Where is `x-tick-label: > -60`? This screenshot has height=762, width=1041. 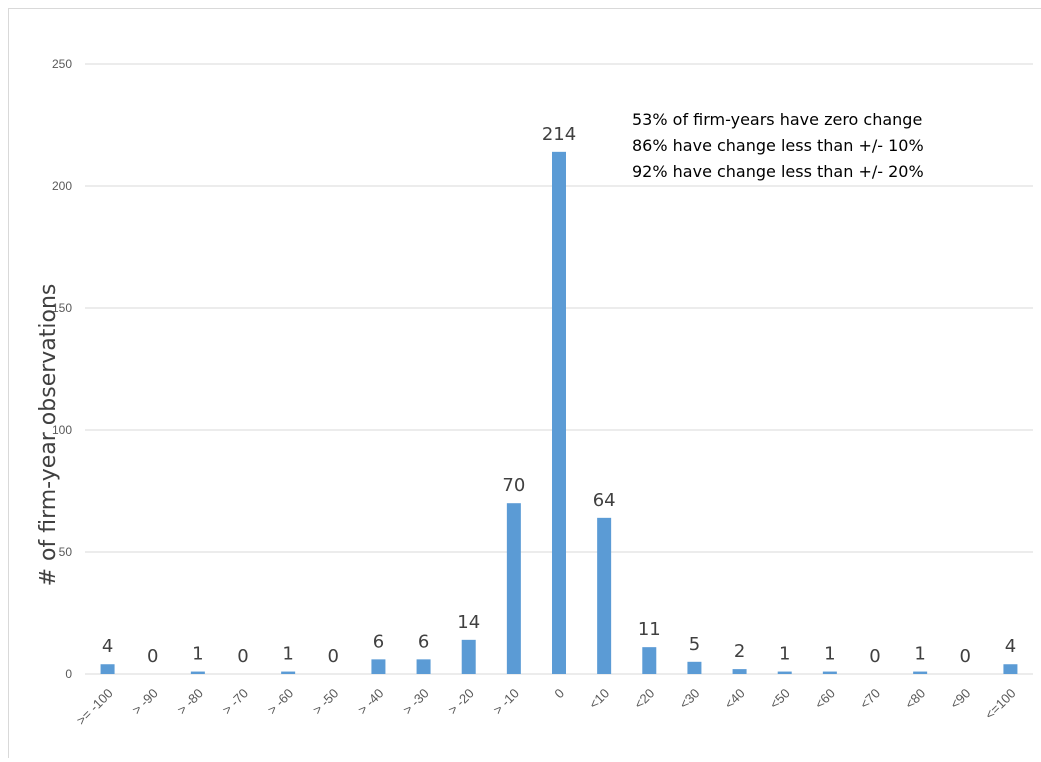 x-tick-label: > -60 is located at coordinates (280, 702).